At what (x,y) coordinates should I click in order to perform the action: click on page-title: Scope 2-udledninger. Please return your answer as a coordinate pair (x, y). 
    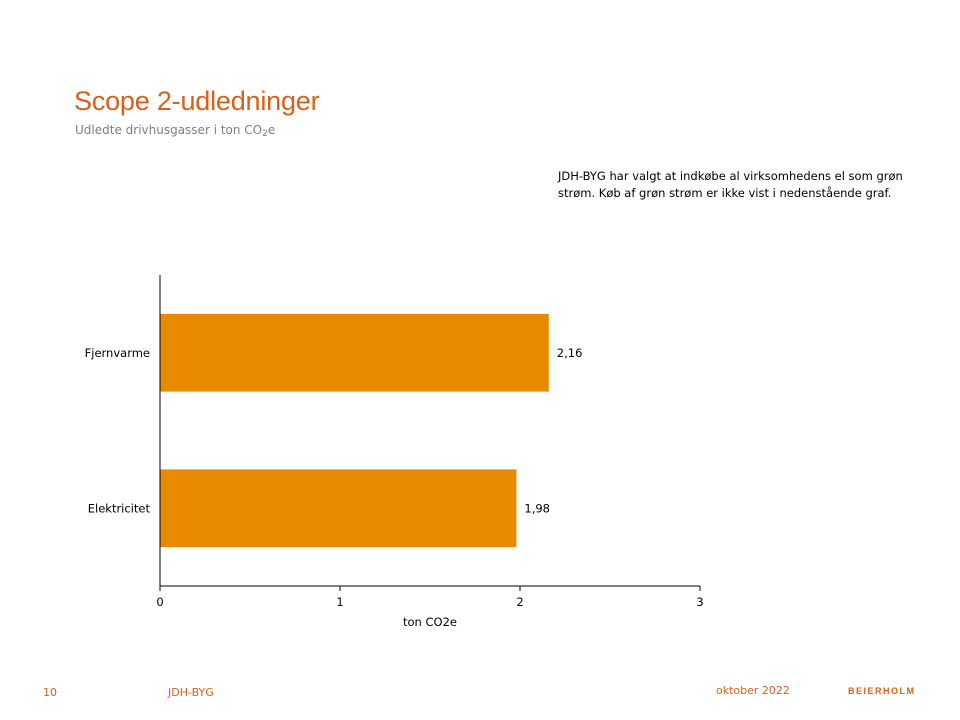
    Looking at the image, I should click on (197, 101).